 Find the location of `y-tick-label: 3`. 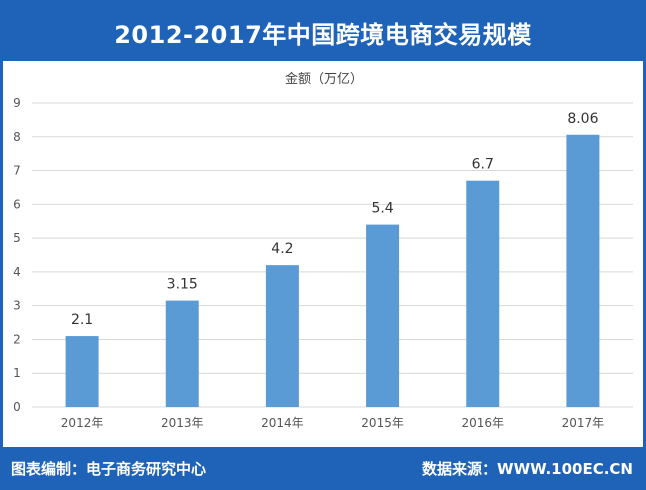

y-tick-label: 3 is located at coordinates (17, 306).